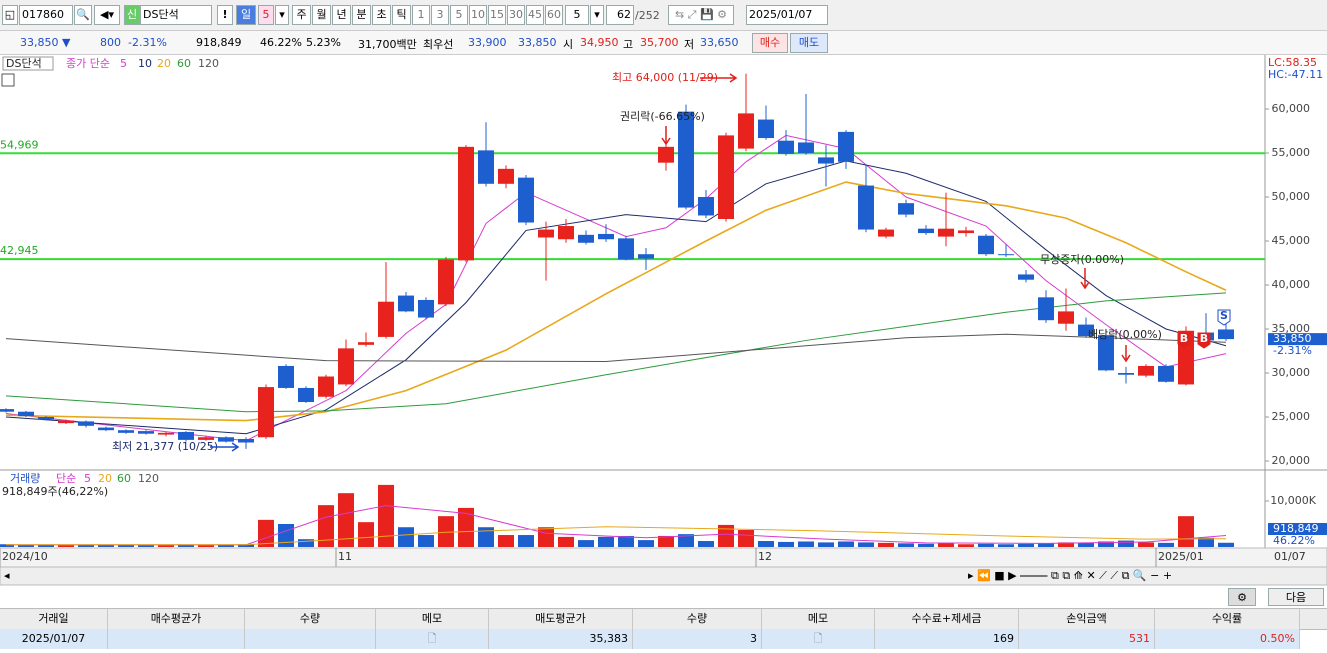  Describe the element at coordinates (266, 15) in the screenshot. I see `period-n: 5` at that location.